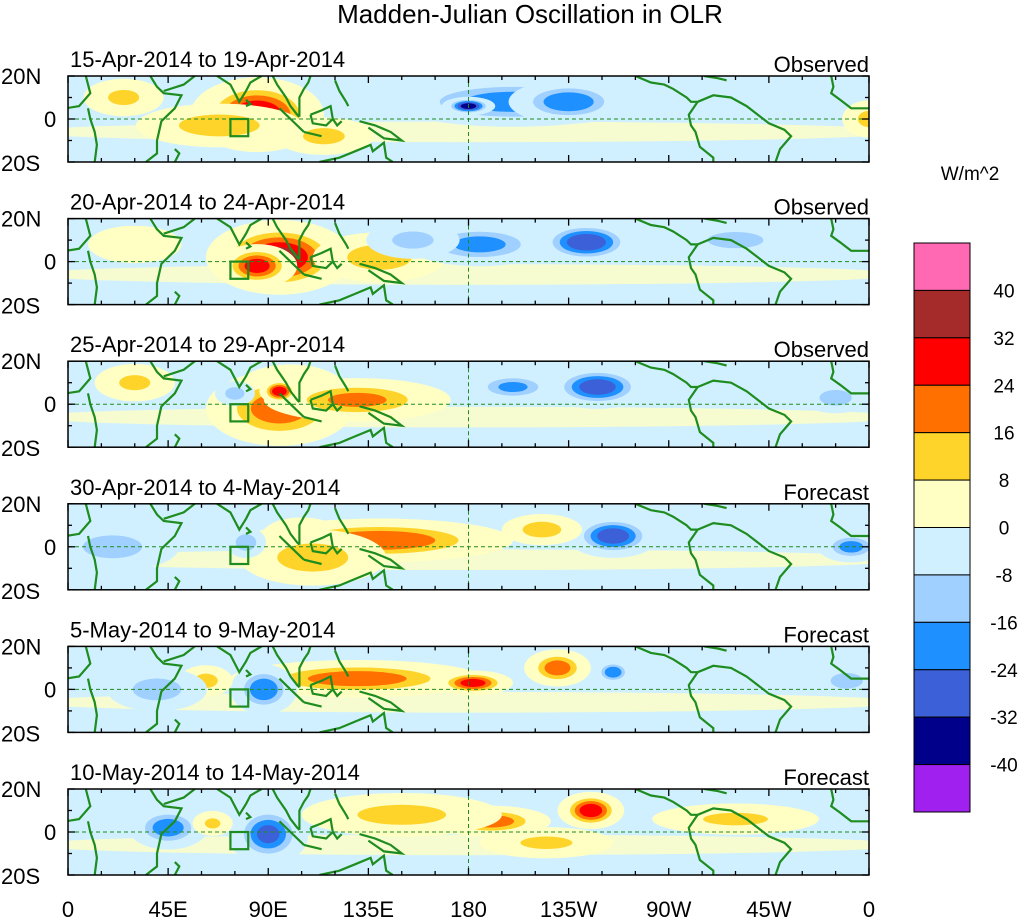  Describe the element at coordinates (1003, 766) in the screenshot. I see `colorbar-level-label: -40` at that location.